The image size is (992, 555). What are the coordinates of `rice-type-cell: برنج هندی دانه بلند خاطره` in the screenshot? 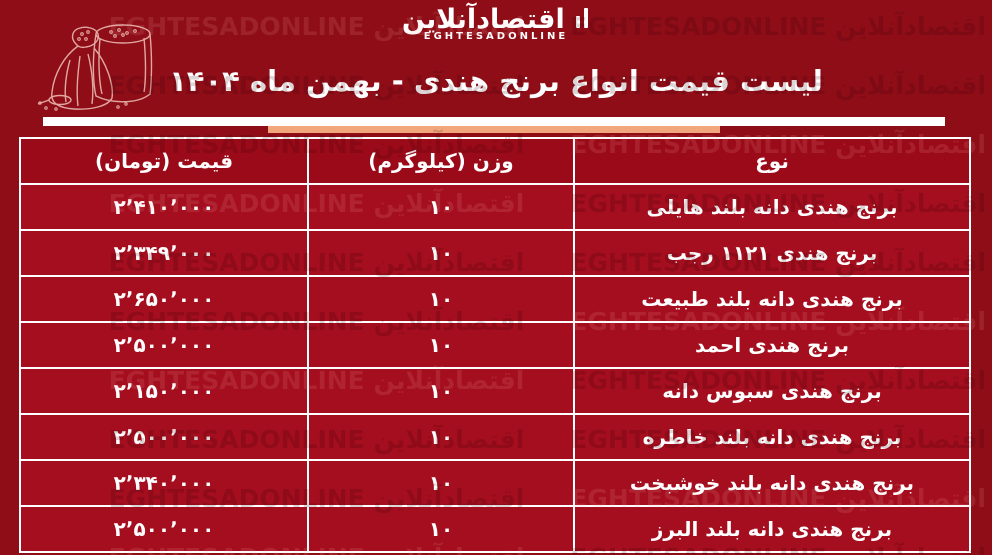 It's located at (772, 437).